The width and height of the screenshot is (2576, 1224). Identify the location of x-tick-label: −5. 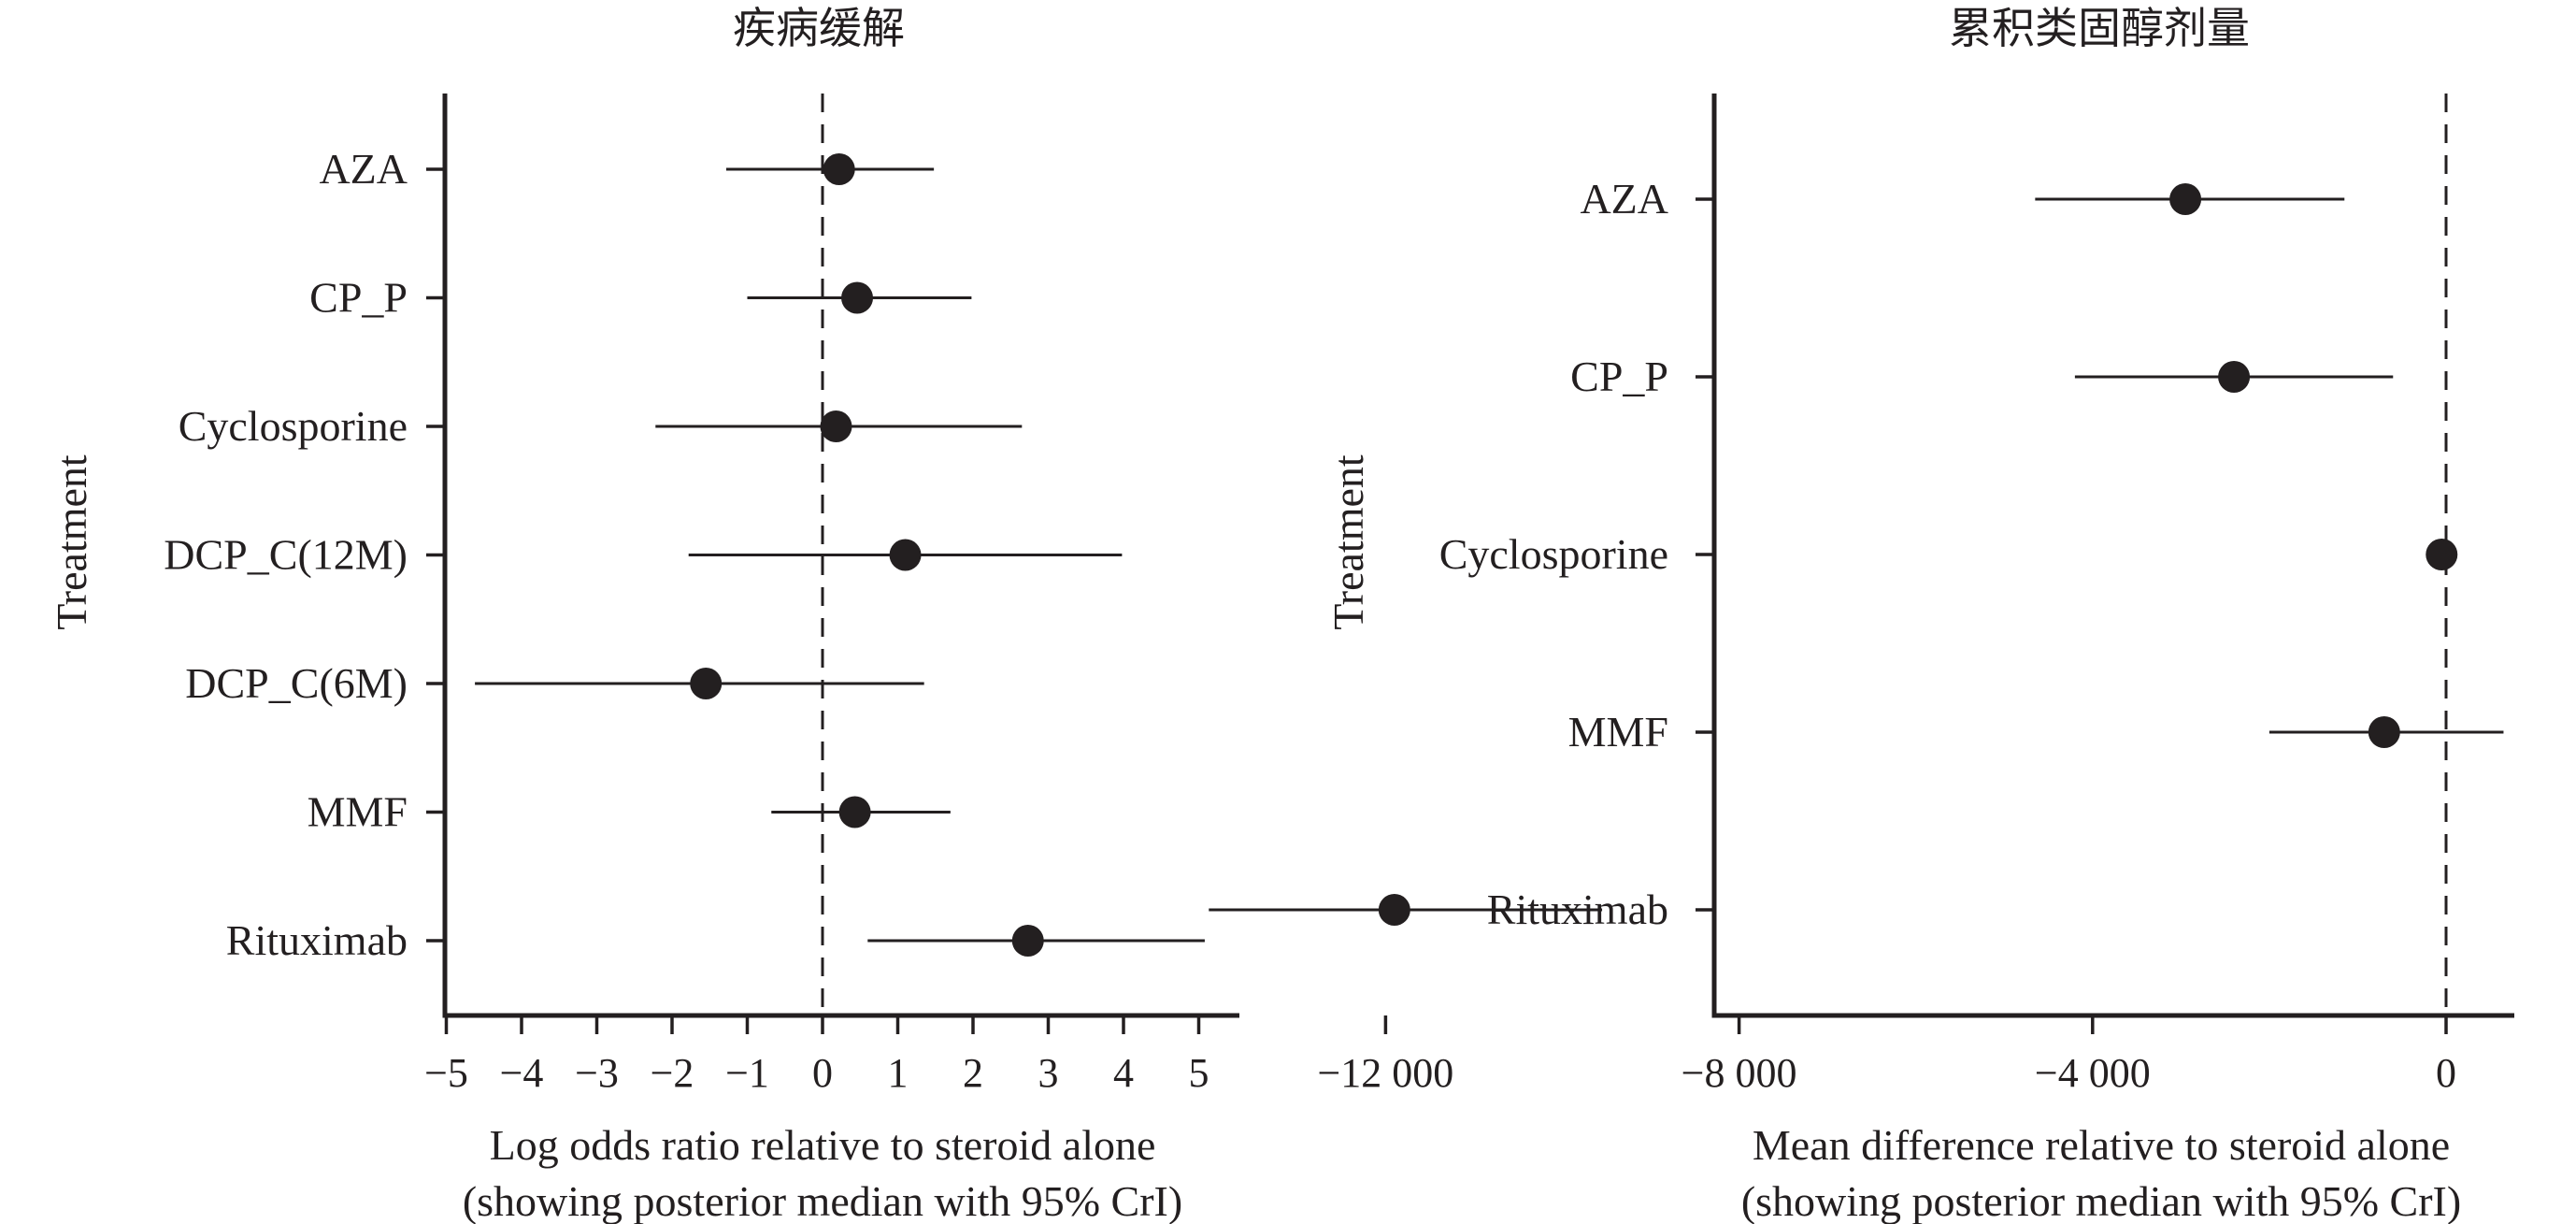
(446, 1073).